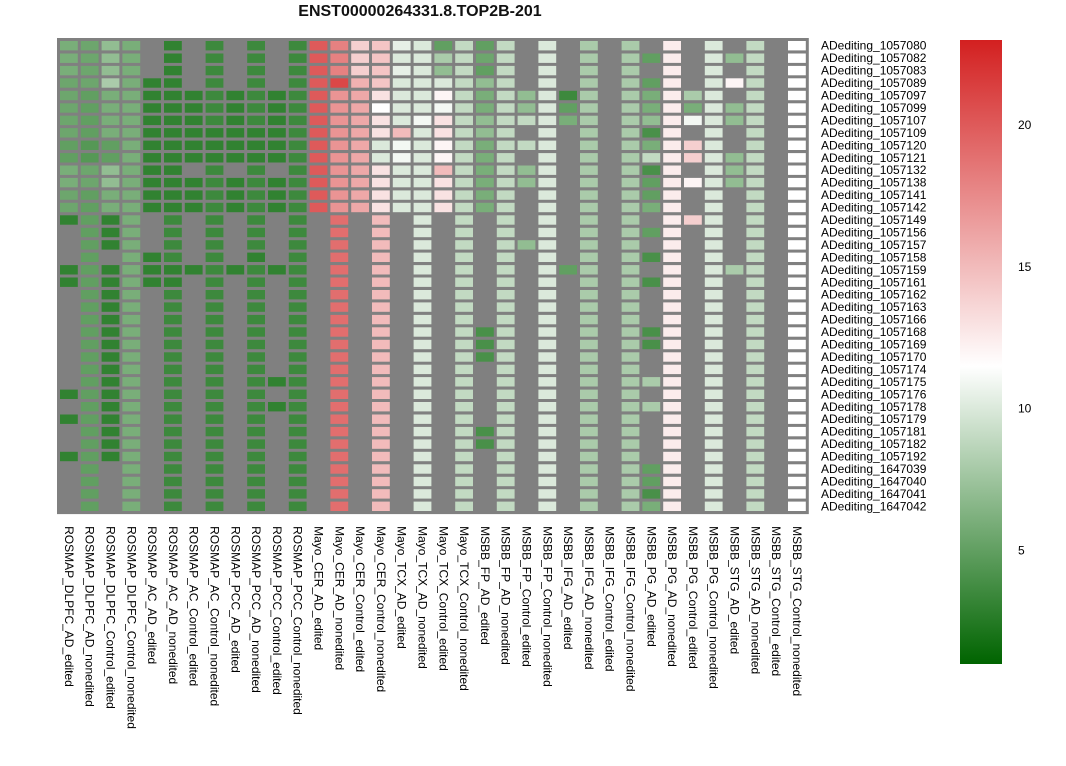  What do you see at coordinates (874, 407) in the screenshot?
I see `row-label: ADediting_1057178` at bounding box center [874, 407].